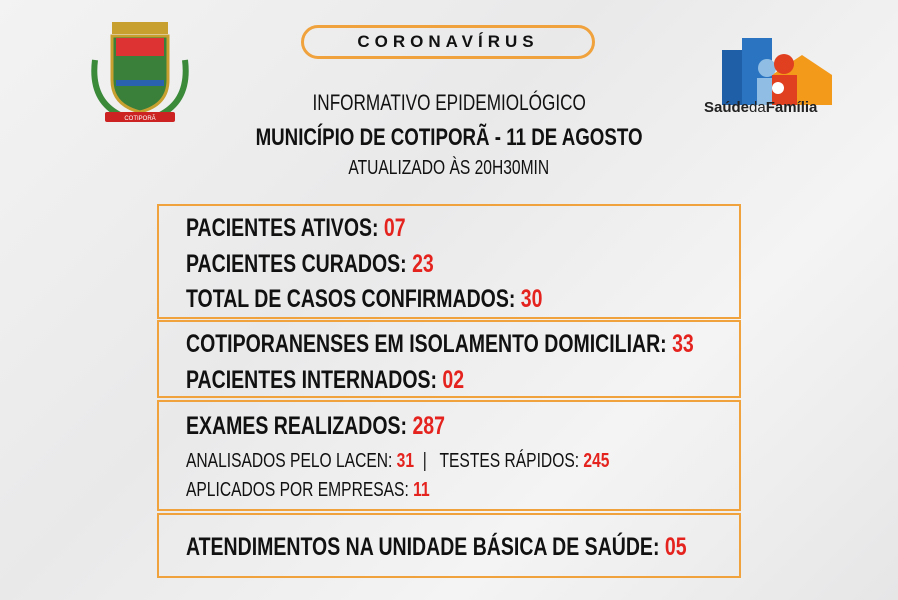 This screenshot has height=600, width=898. What do you see at coordinates (448, 42) in the screenshot?
I see `coronavirus-banner: CORONAVÍRUS` at bounding box center [448, 42].